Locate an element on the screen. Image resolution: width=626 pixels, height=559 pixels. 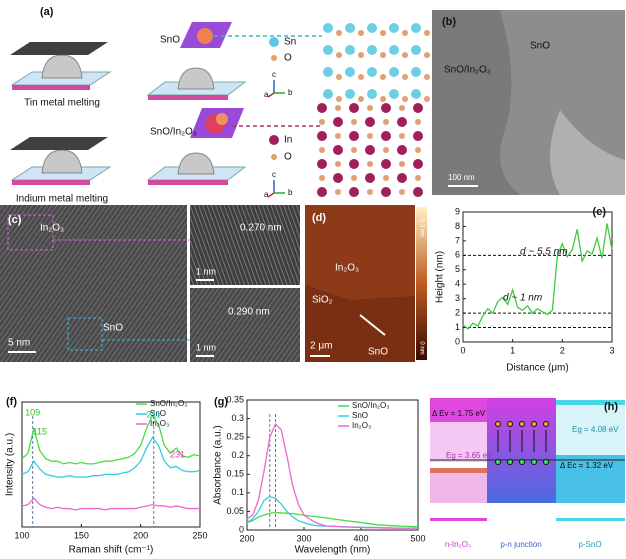
panel-label: (e) is located at coordinates (600, 212).